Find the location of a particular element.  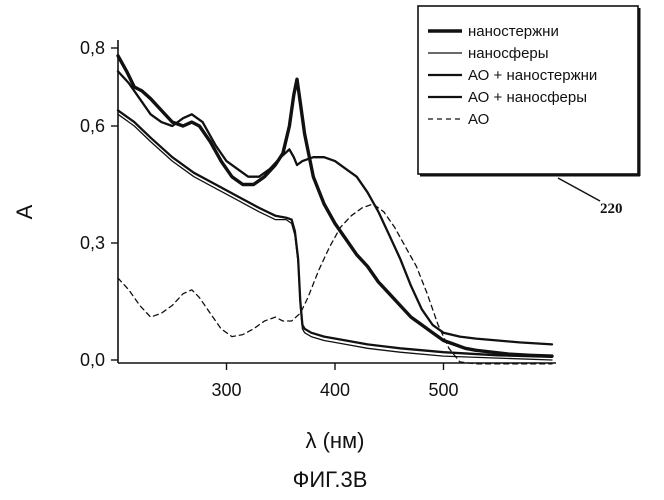

y-tick-label: 0,3 is located at coordinates (92, 243).